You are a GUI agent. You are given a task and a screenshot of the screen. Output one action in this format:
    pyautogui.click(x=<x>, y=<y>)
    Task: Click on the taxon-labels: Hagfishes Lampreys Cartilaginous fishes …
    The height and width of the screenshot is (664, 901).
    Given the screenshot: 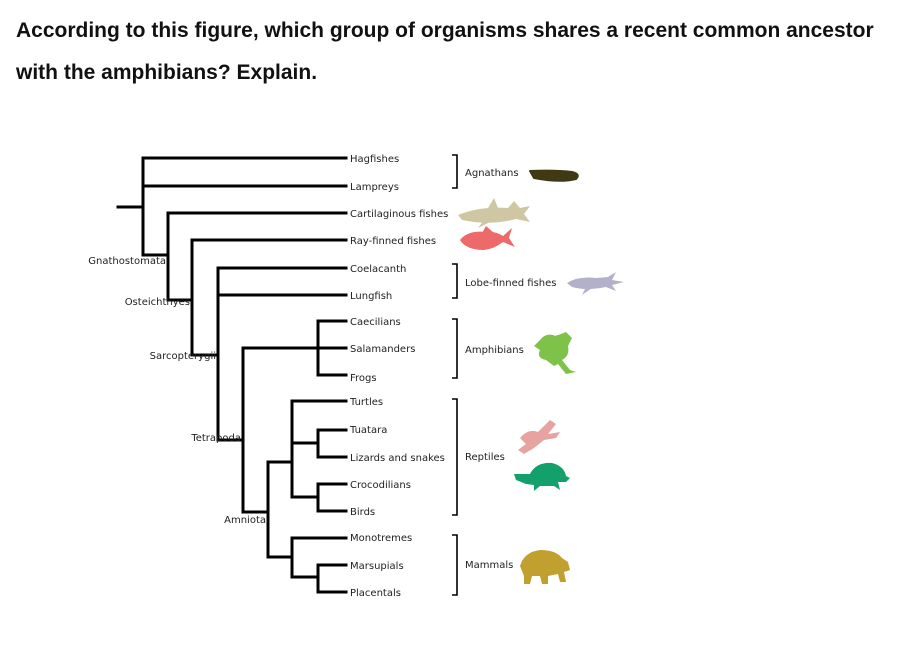 What is the action you would take?
    pyautogui.click(x=398, y=376)
    